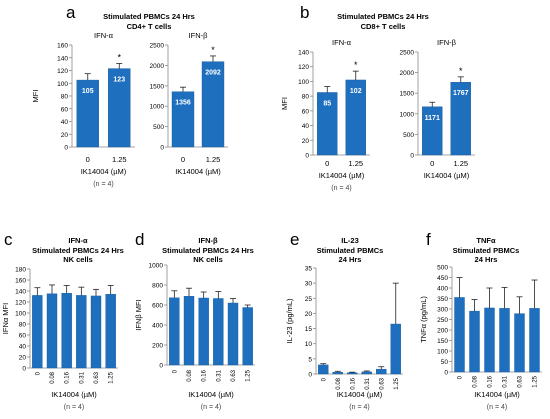 The image size is (550, 419). Describe the element at coordinates (138, 314) in the screenshot. I see `y-axis-label: IFNβ MFI` at that location.